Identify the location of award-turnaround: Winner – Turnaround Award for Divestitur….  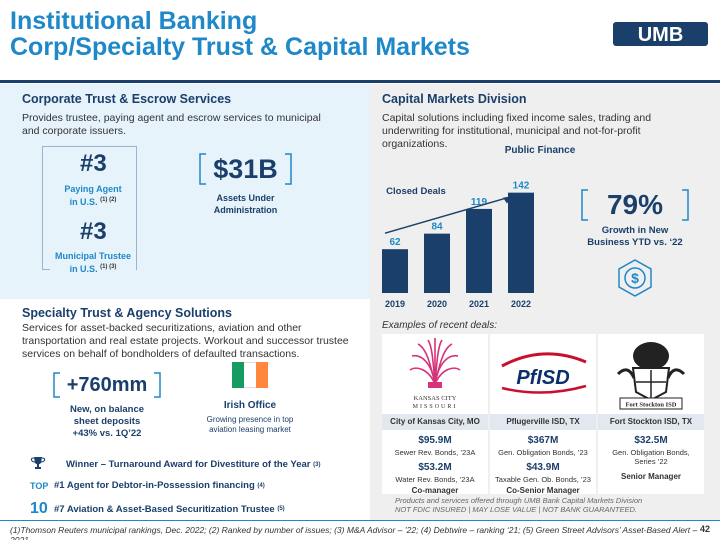
(175, 464).